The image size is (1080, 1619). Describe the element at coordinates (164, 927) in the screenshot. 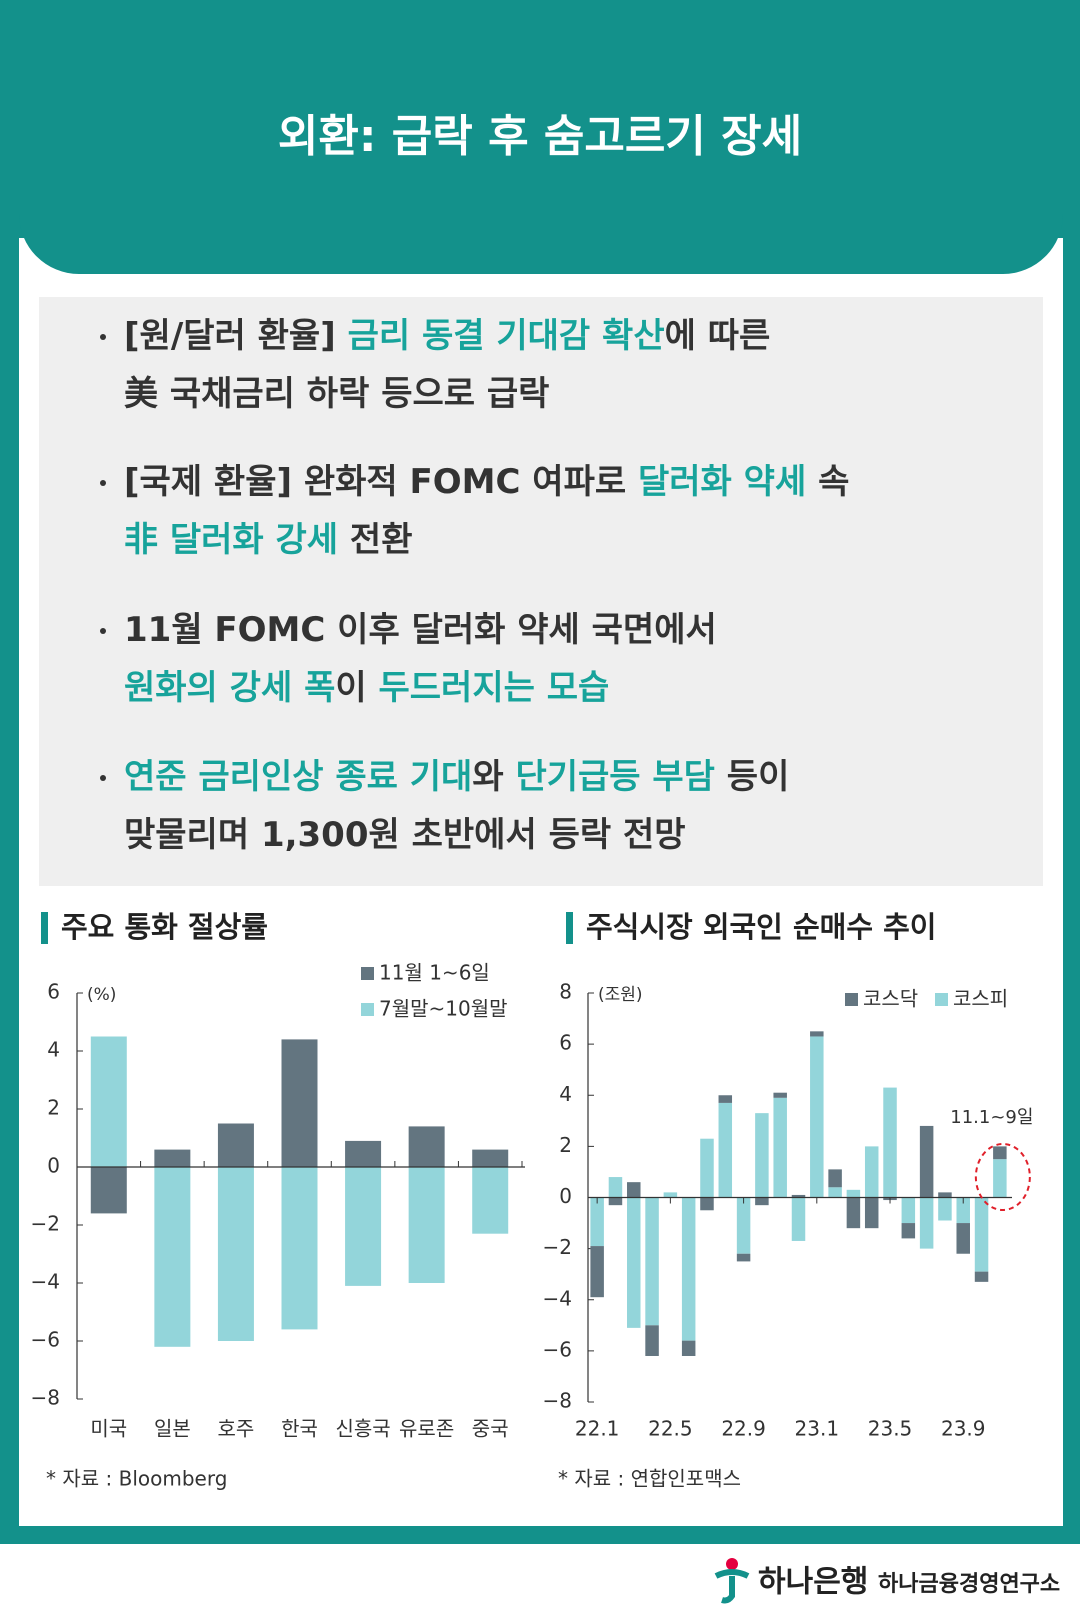

I see `chart-title: 주요 통화 절상률` at that location.